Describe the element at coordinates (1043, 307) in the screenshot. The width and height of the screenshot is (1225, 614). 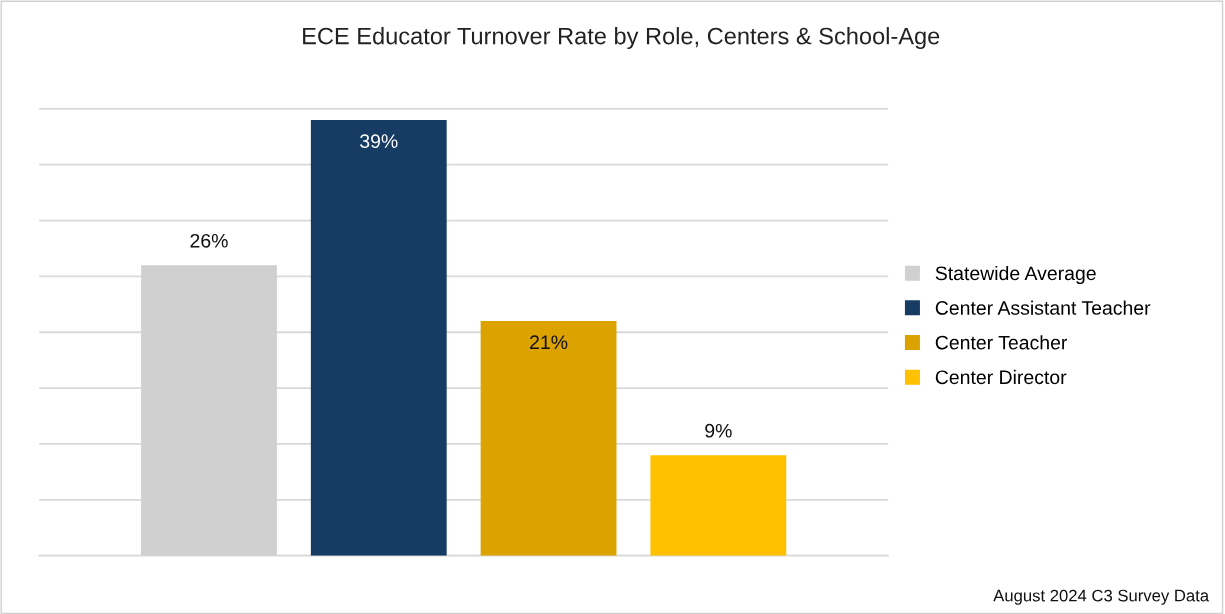
I see `legend-label: Center Assistant Teacher` at that location.